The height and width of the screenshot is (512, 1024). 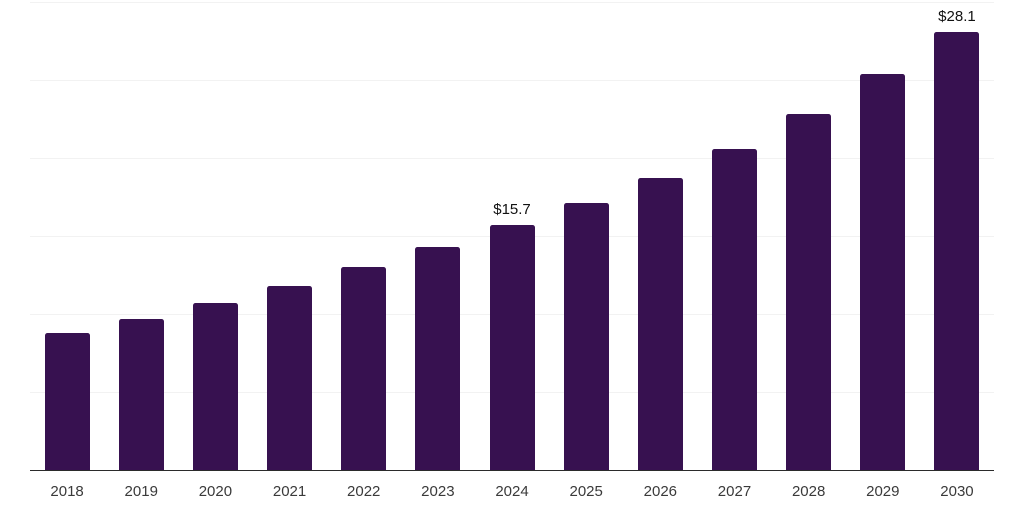 I want to click on x-tick-label-2023: 2023, so click(x=438, y=491).